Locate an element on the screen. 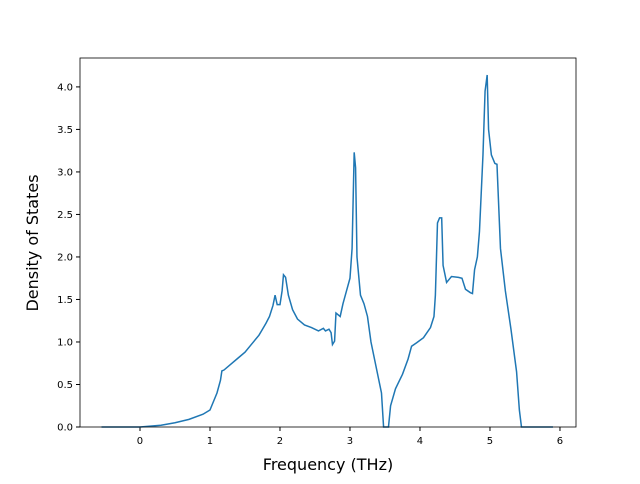 This screenshot has height=484, width=640. y-tick-label: 3.0 is located at coordinates (65, 172).